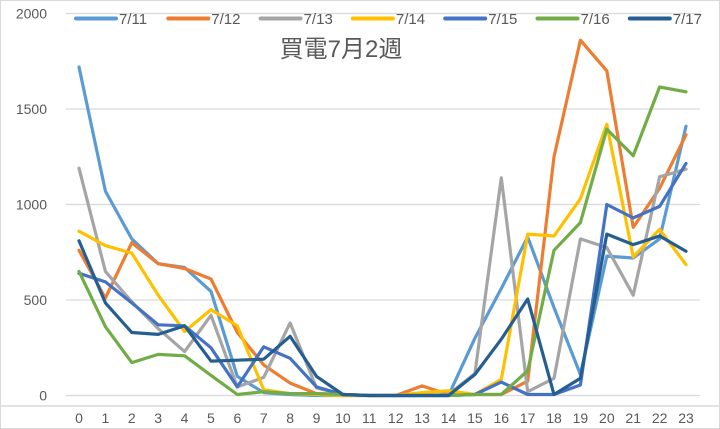  I want to click on legend-label: 7/14, so click(410, 19).